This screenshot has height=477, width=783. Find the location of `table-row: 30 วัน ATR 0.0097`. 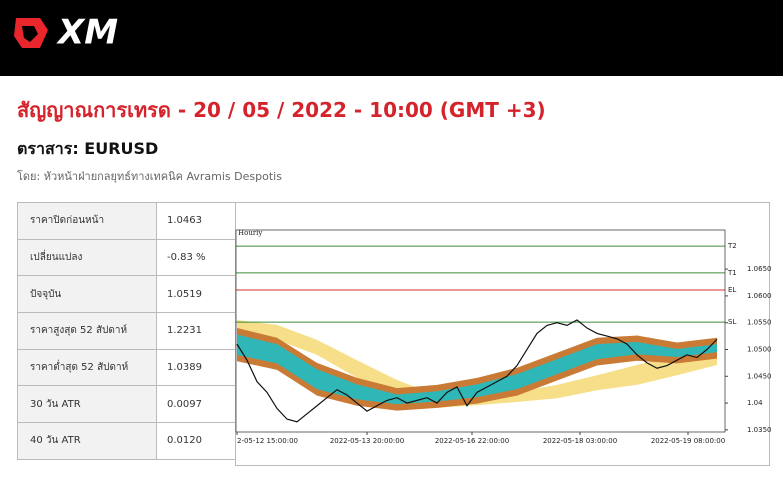

table-row: 30 วัน ATR 0.0097 is located at coordinates (126, 404).